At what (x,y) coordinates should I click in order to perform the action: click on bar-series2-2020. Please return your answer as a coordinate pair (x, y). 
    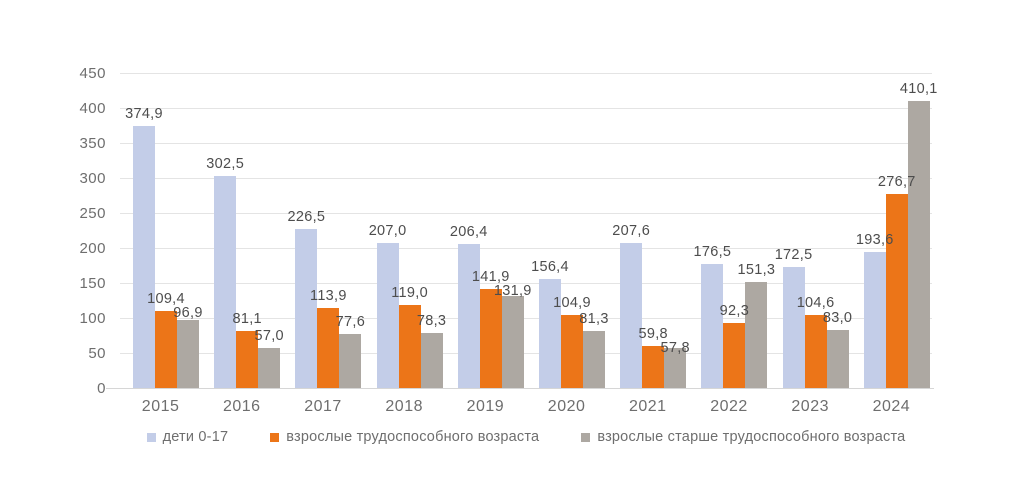
    Looking at the image, I should click on (594, 359).